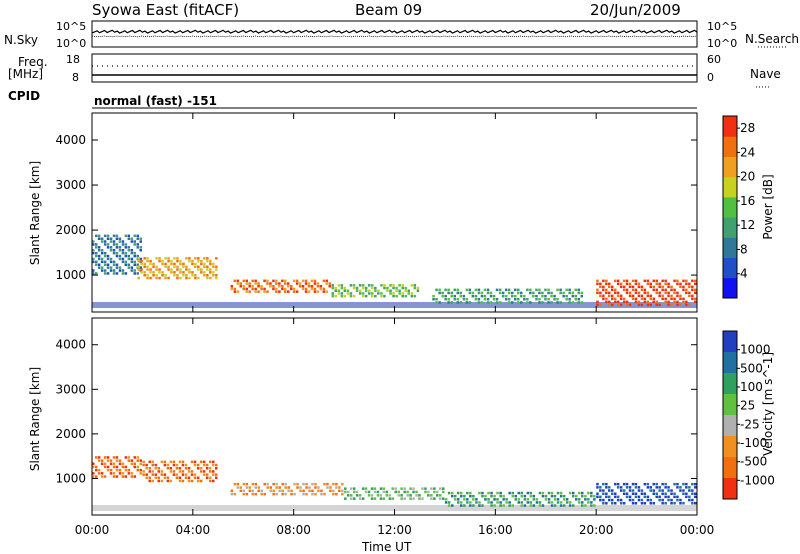  I want to click on colorbar-tick-label: 24, so click(747, 152).